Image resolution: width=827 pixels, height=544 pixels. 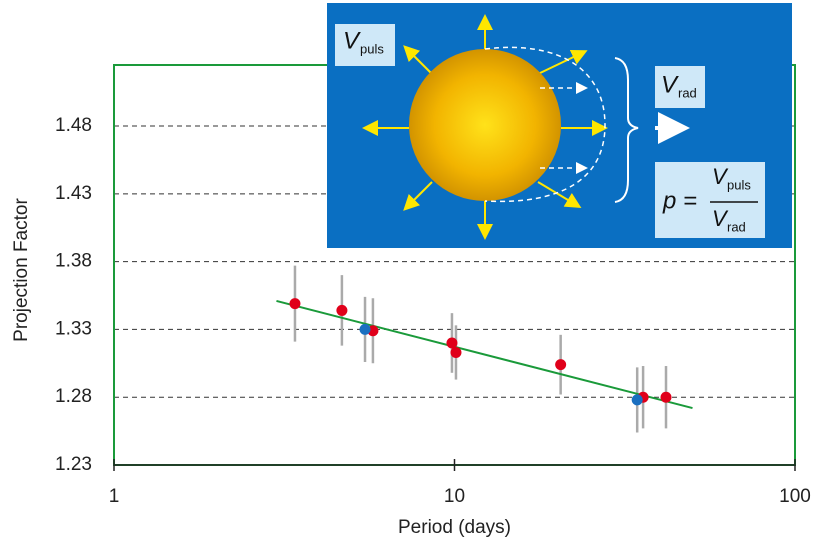 I want to click on y-axis-label: Projection Factor, so click(x=21, y=270).